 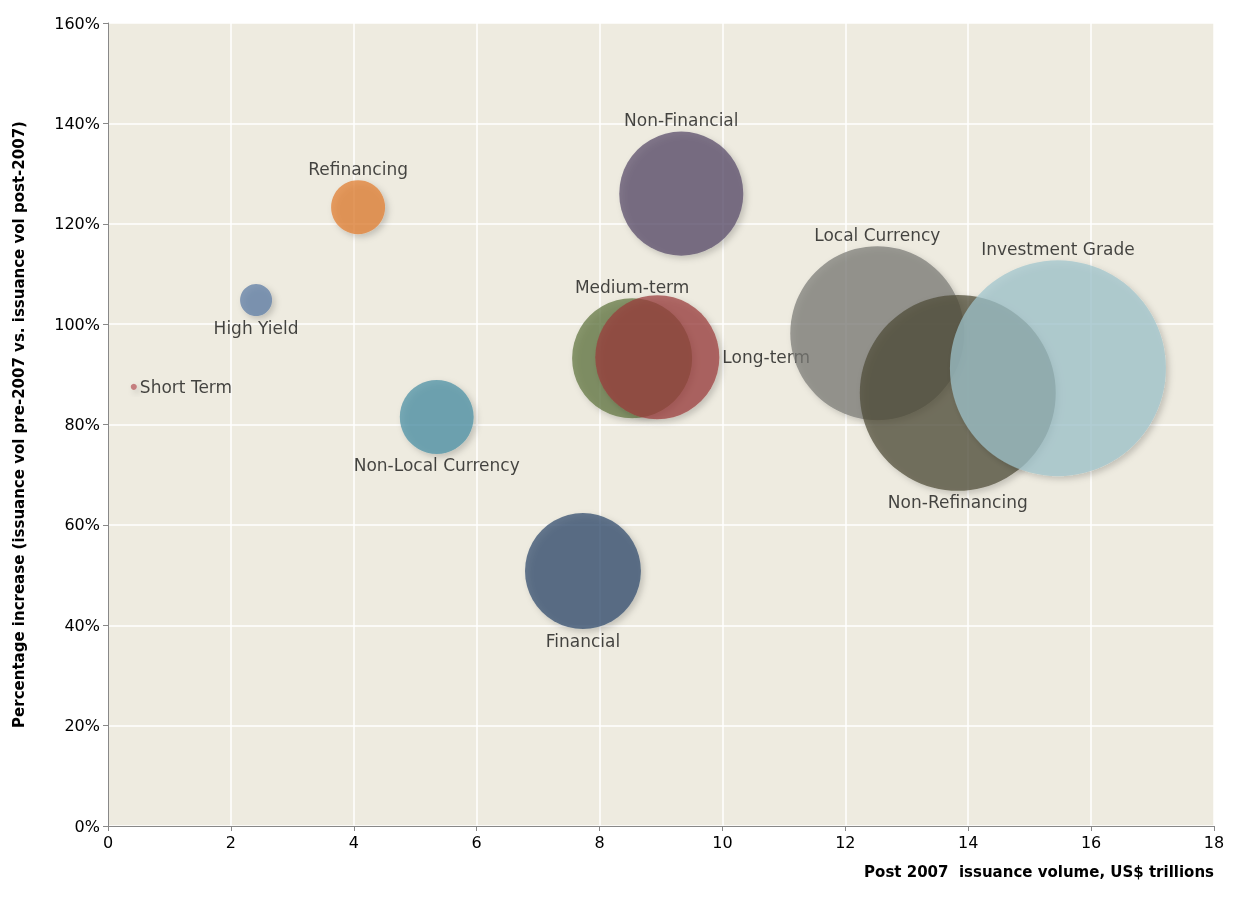 What do you see at coordinates (968, 842) in the screenshot?
I see `x-tick-label: 14` at bounding box center [968, 842].